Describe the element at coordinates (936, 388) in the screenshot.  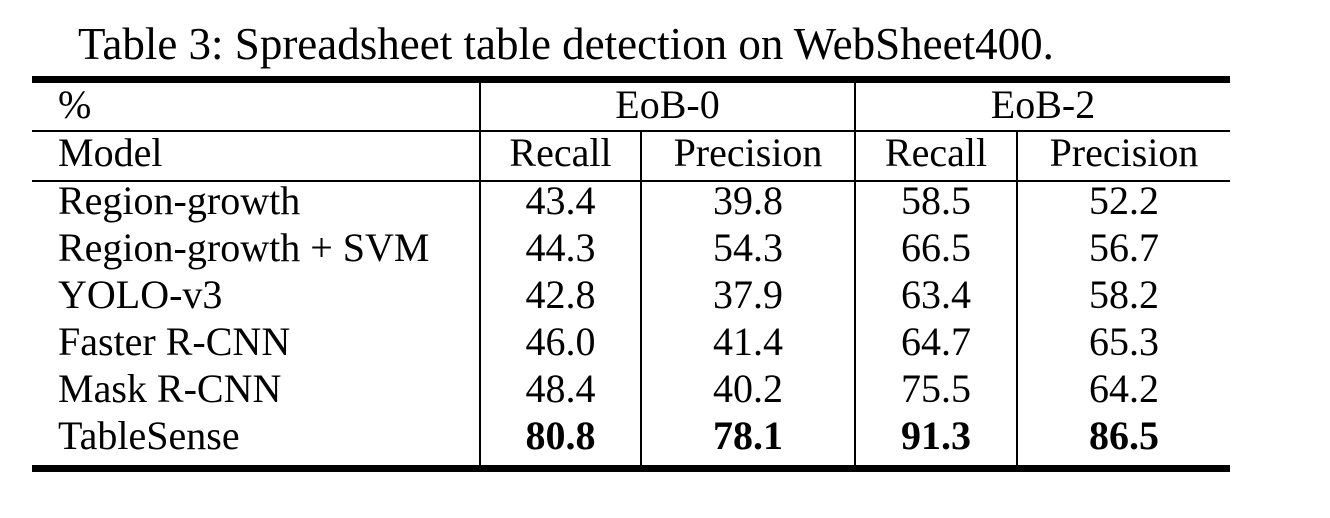
I see `value-cell: 75.5` at that location.